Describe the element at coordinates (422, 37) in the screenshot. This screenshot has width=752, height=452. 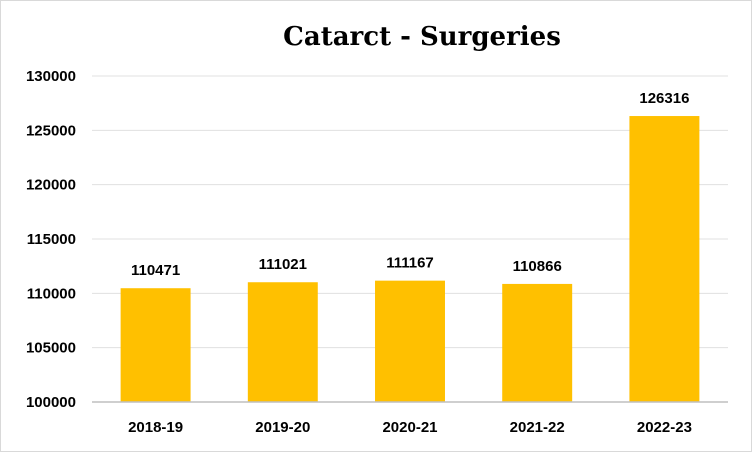
I see `chart-title: Catarct - Surgeries` at that location.